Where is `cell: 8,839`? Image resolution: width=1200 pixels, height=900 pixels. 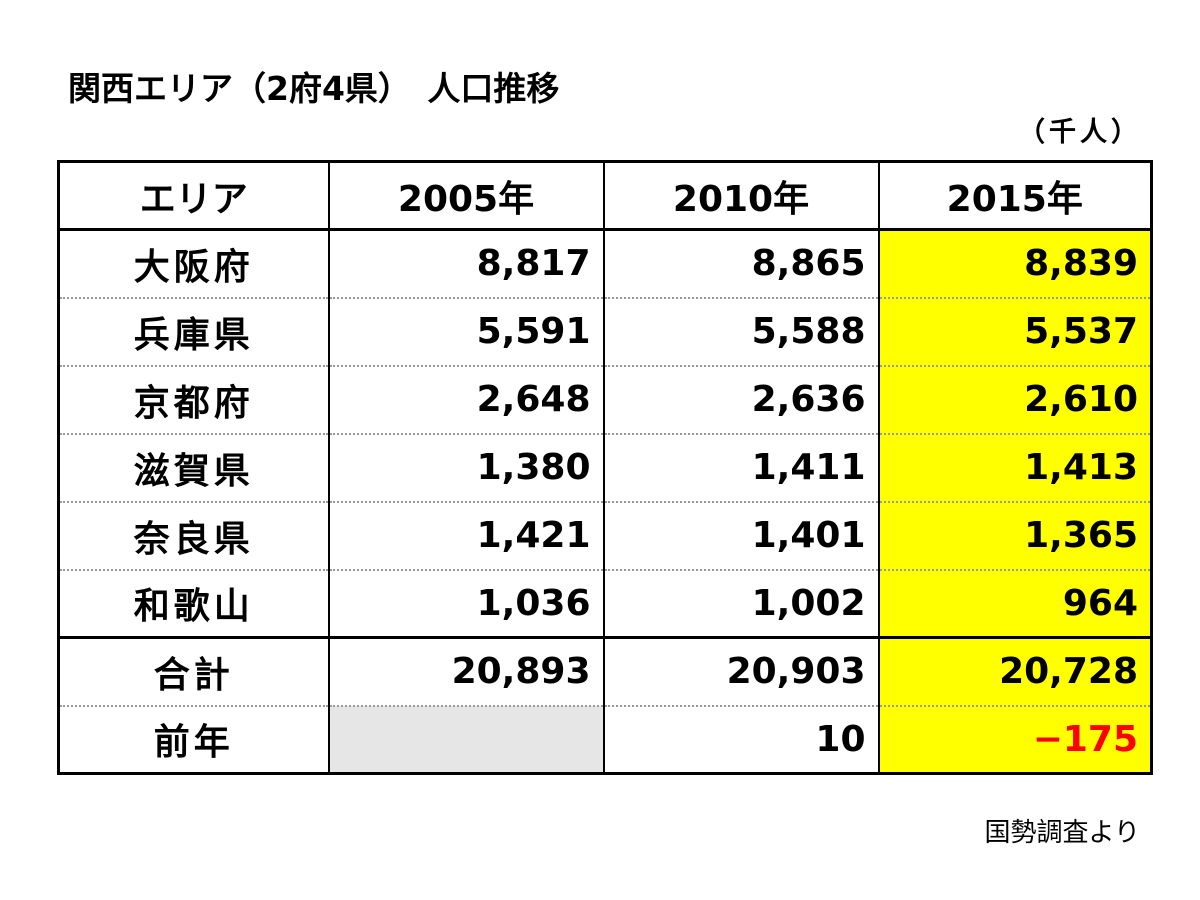
cell: 8,839 is located at coordinates (1015, 264).